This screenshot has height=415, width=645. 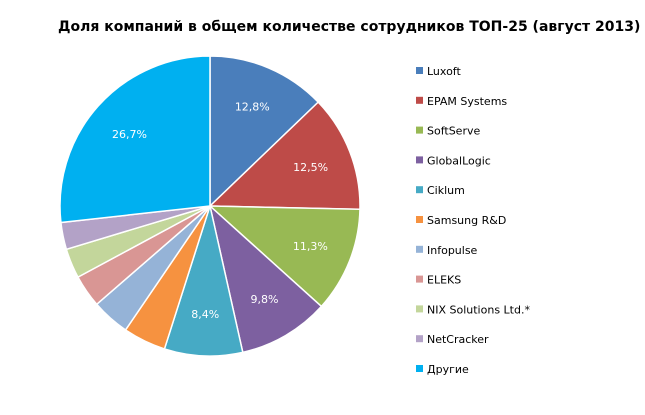 I want to click on legend-label-softserve: SoftServe, so click(x=453, y=131).